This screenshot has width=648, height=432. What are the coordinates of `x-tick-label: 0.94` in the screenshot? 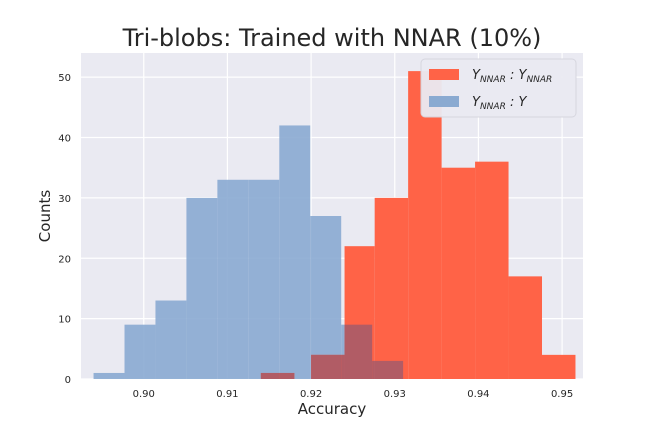 It's located at (478, 394).